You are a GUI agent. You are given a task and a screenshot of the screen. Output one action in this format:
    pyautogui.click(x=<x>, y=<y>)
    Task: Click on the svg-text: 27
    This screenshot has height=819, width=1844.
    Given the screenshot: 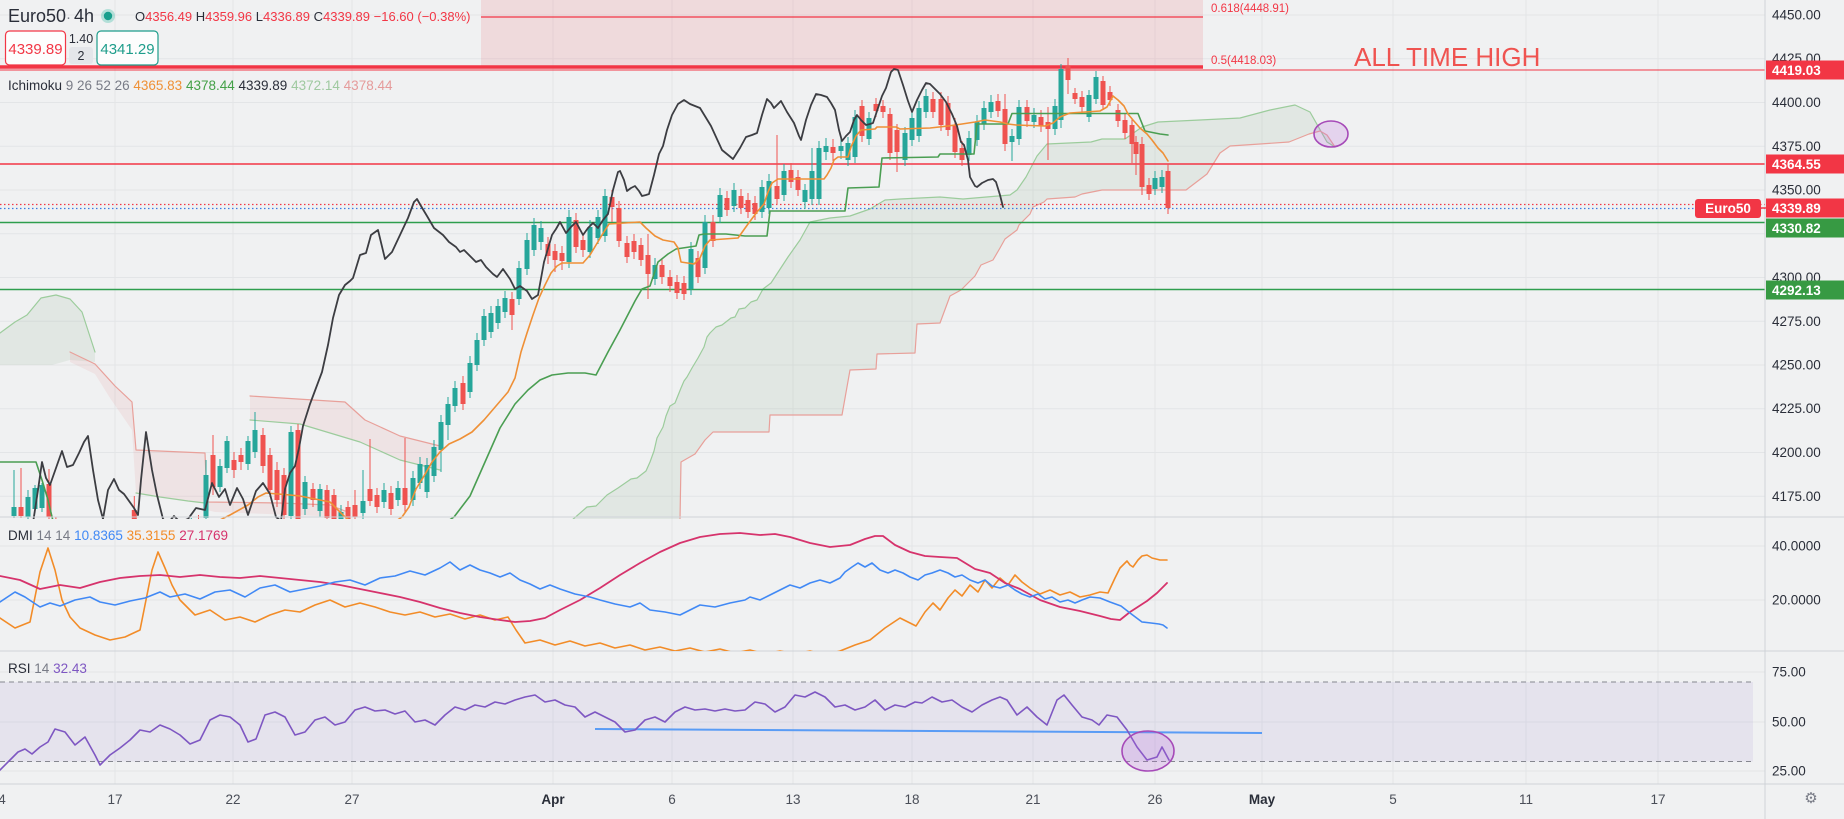 What is the action you would take?
    pyautogui.click(x=351, y=799)
    